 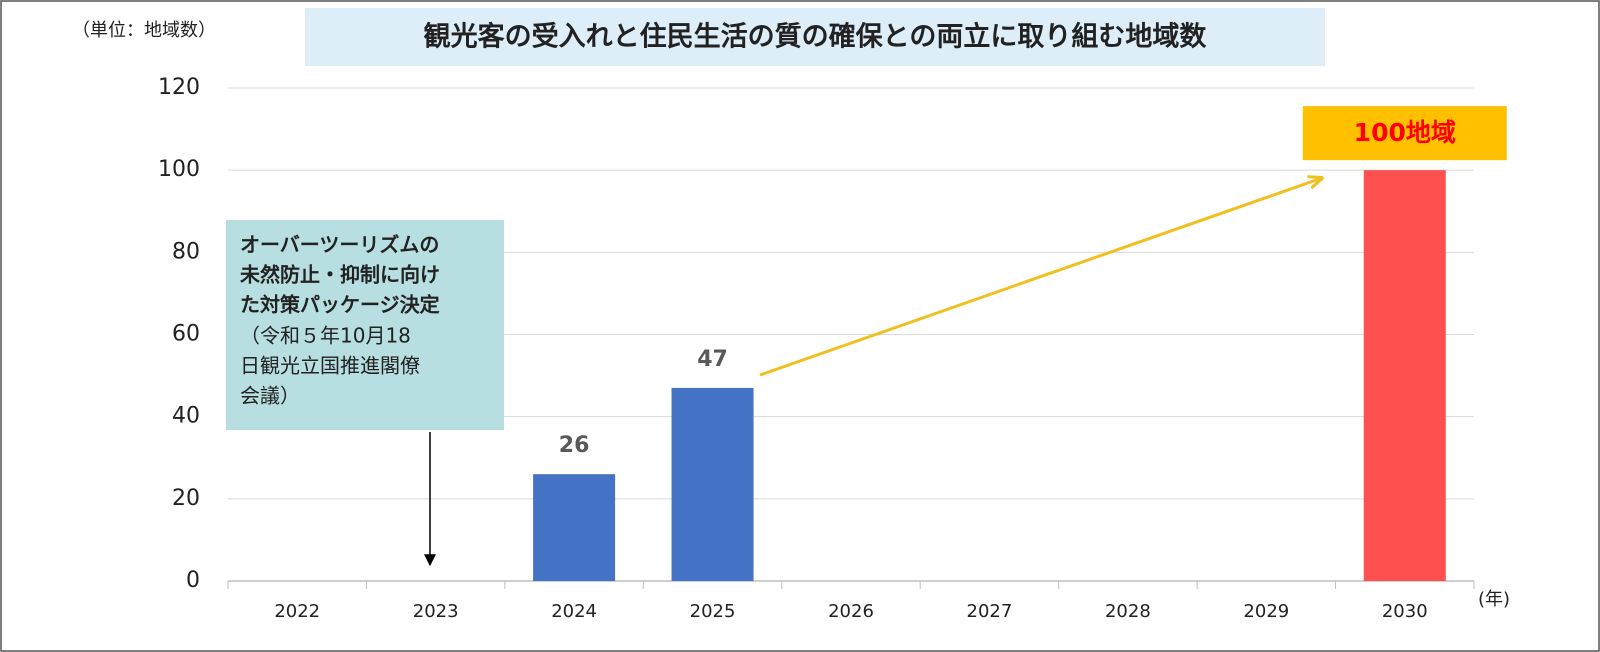 I want to click on x-tick-label: 2026, so click(x=851, y=611).